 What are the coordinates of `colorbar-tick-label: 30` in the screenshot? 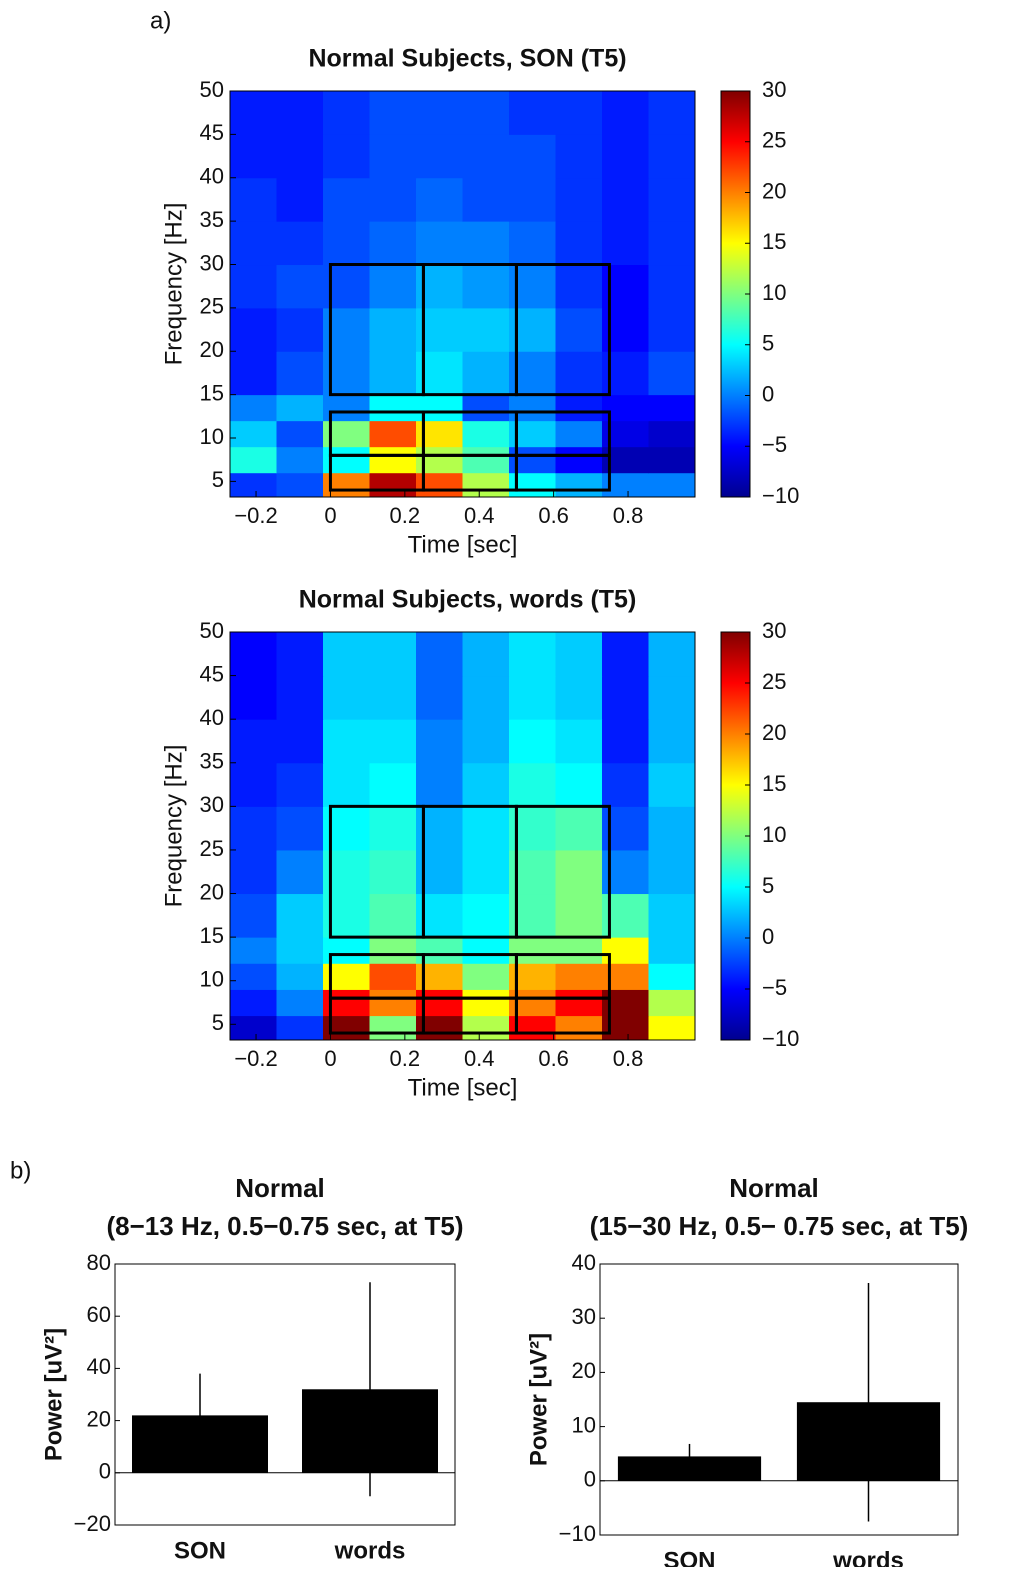 It's located at (774, 630).